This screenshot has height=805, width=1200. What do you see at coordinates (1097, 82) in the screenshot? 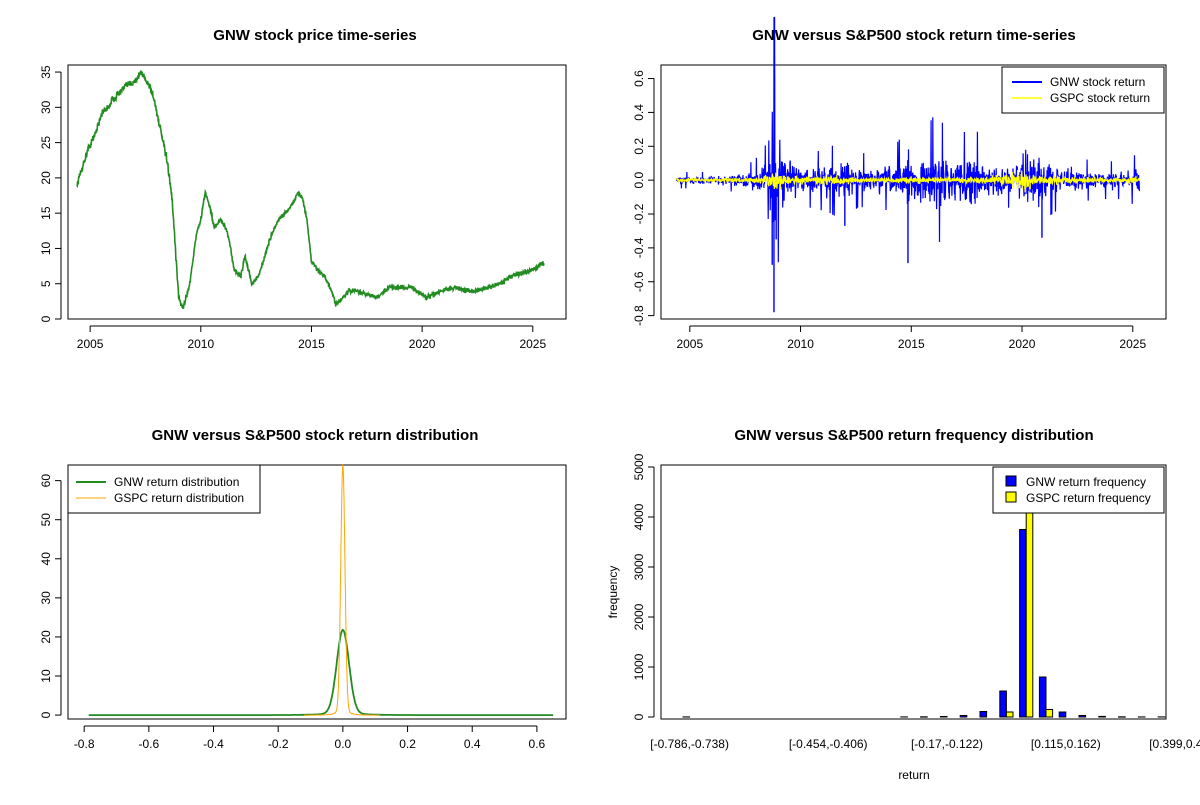
I see `legend-entry-gnw: GNW stock return` at bounding box center [1097, 82].